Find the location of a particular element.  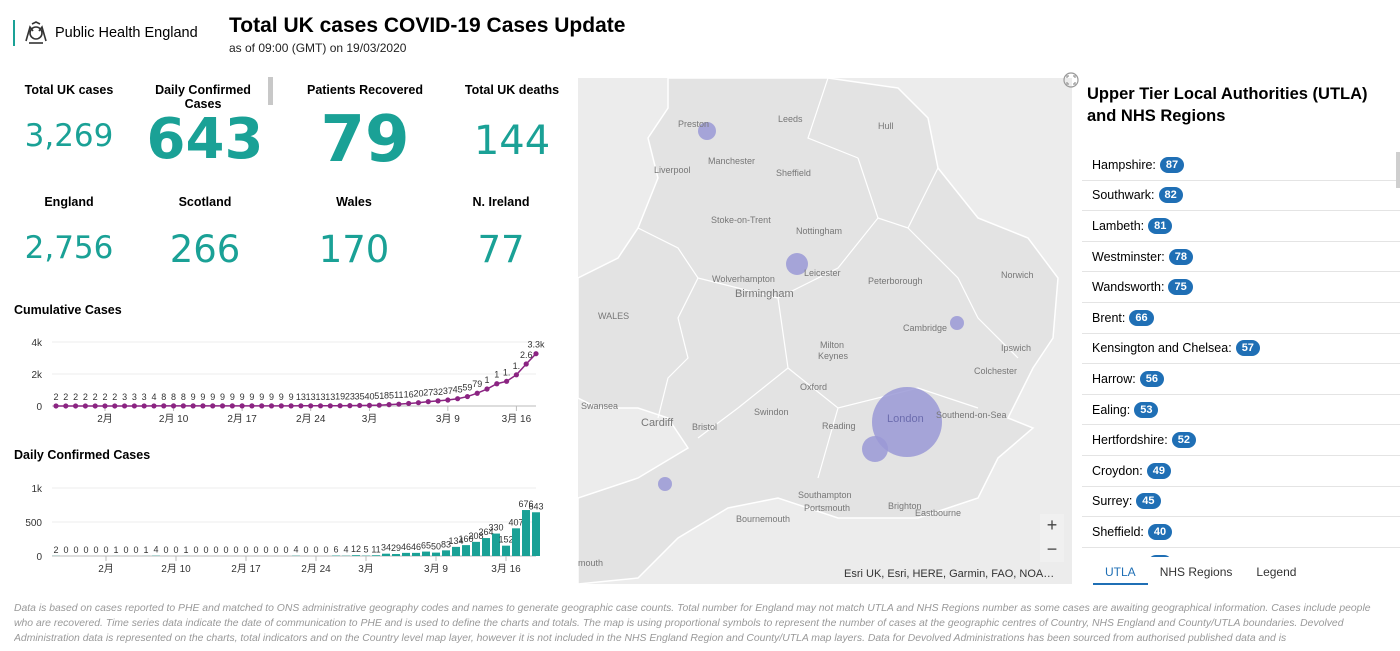

stat-scrollbar is located at coordinates (270, 91).